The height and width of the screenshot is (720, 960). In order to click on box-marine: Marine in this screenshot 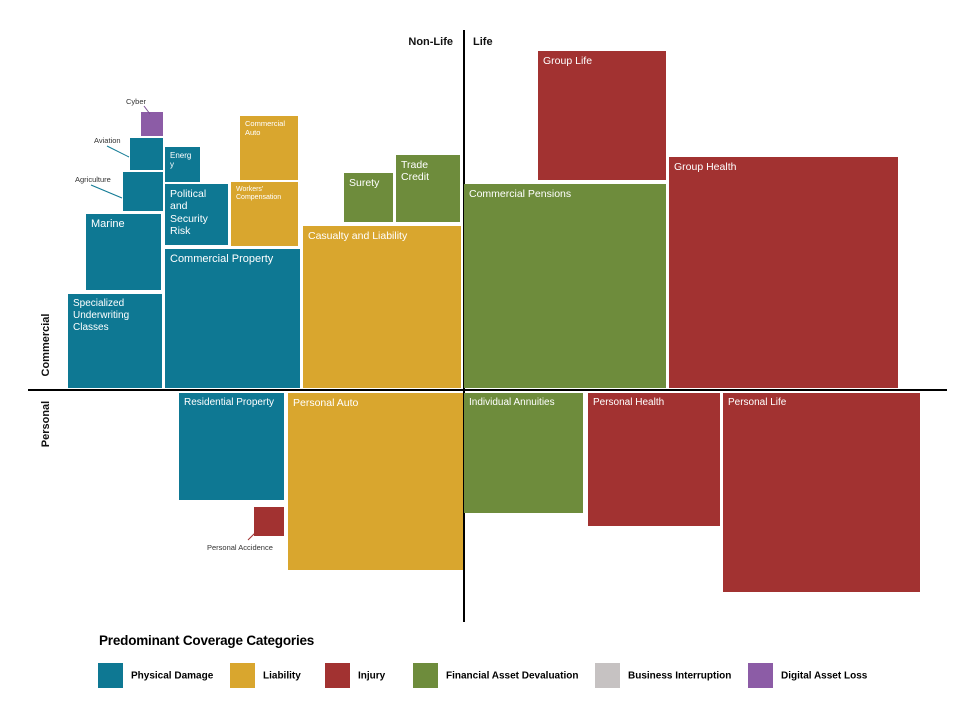, I will do `click(123, 252)`.